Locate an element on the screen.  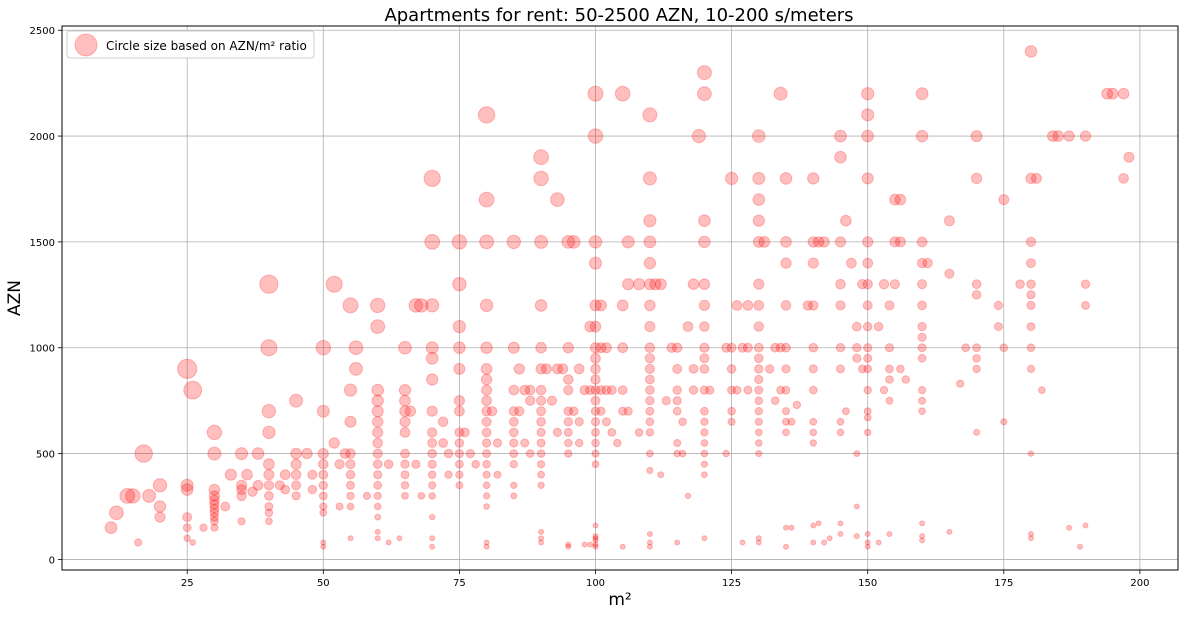
x-tick-label: 75 is located at coordinates (459, 583).